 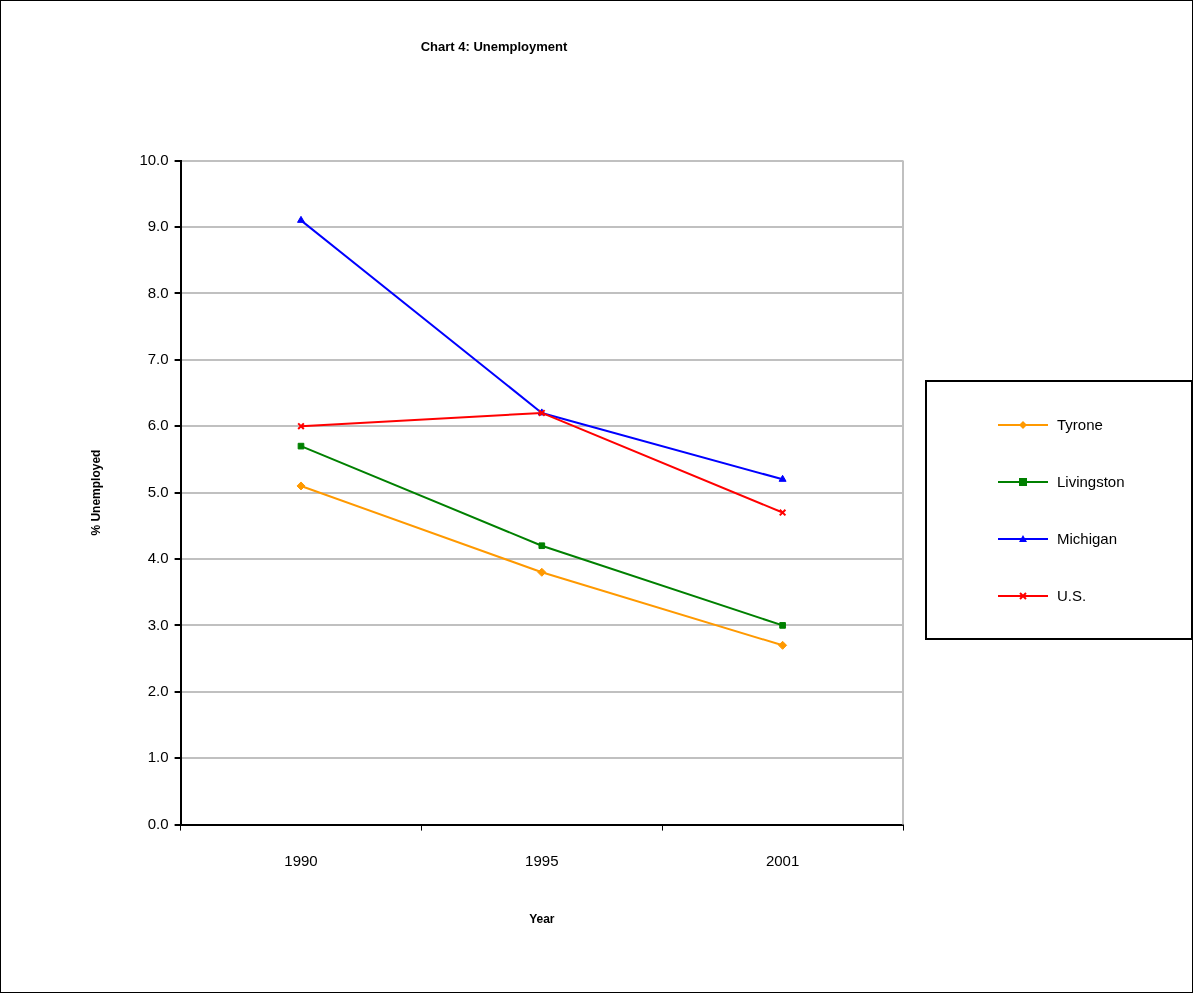 I want to click on y-tick-label: 8.0, so click(x=158, y=292).